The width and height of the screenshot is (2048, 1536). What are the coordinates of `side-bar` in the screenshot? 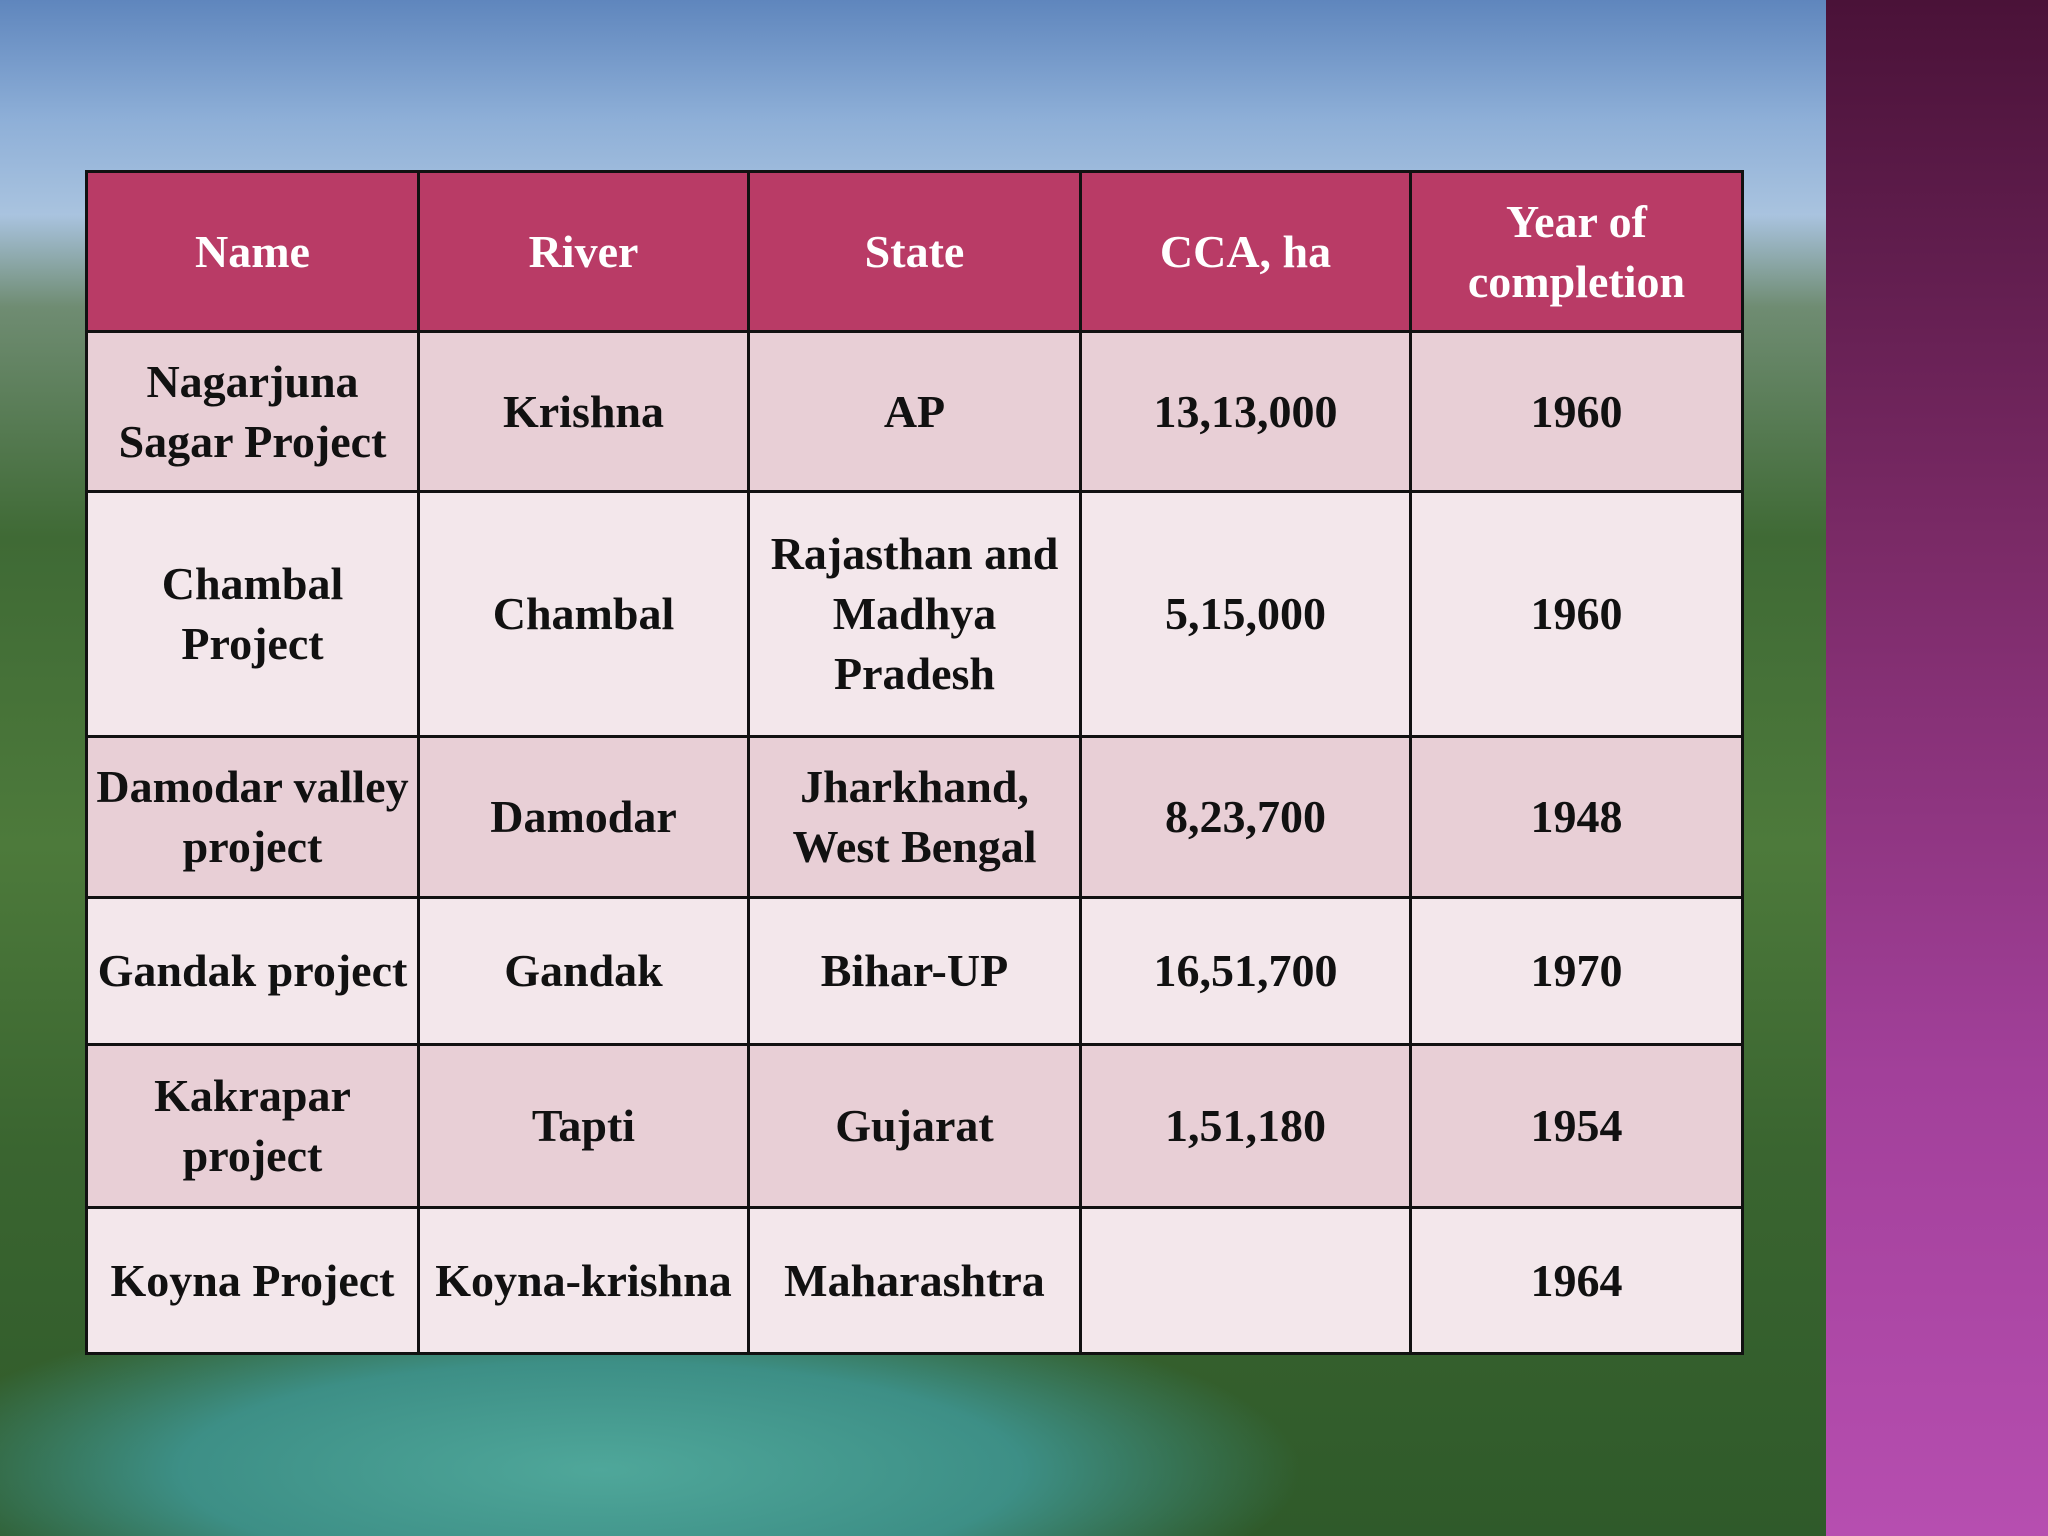 It's located at (1937, 768).